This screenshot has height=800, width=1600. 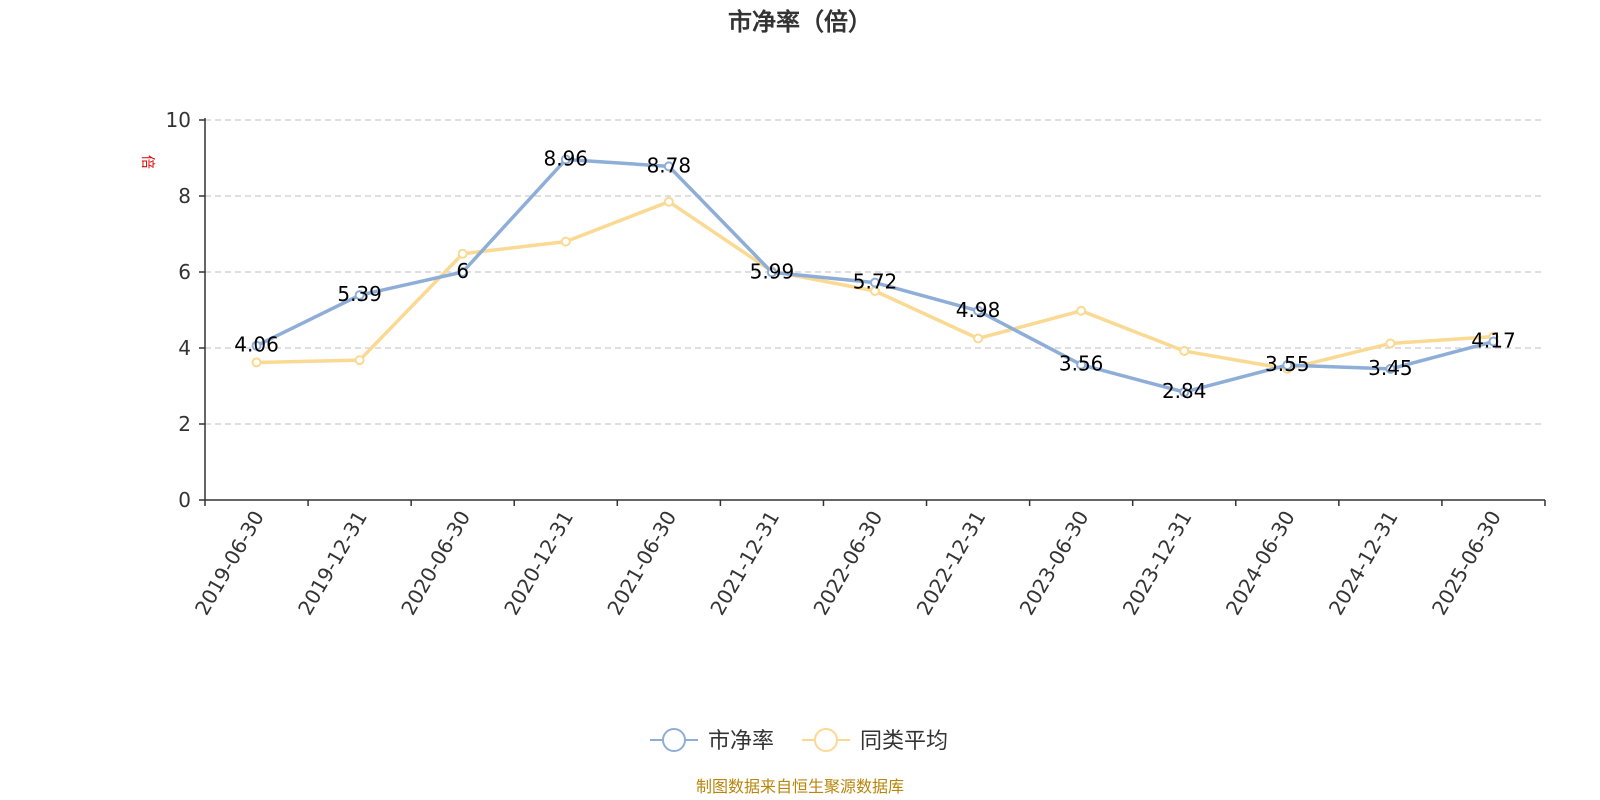 I want to click on data-label: 2.84, so click(x=1184, y=391).